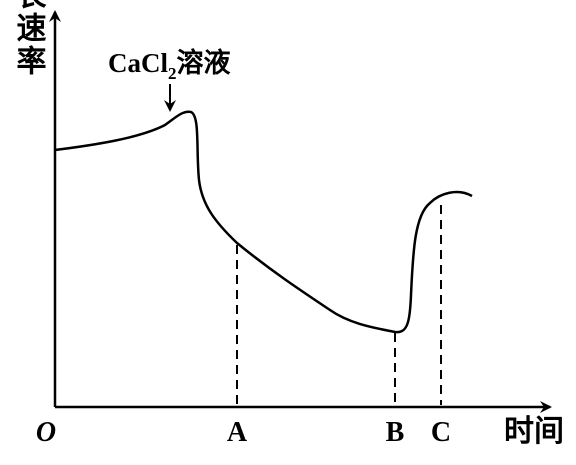  What do you see at coordinates (237, 432) in the screenshot?
I see `point-label: A` at bounding box center [237, 432].